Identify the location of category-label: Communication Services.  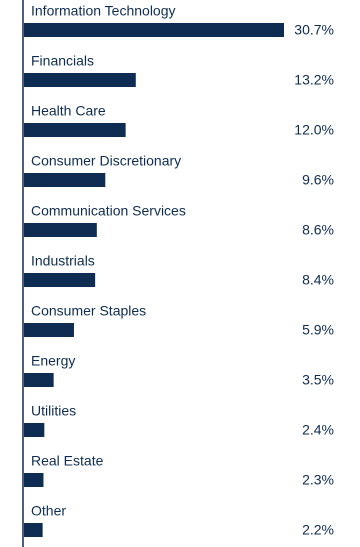
(108, 211).